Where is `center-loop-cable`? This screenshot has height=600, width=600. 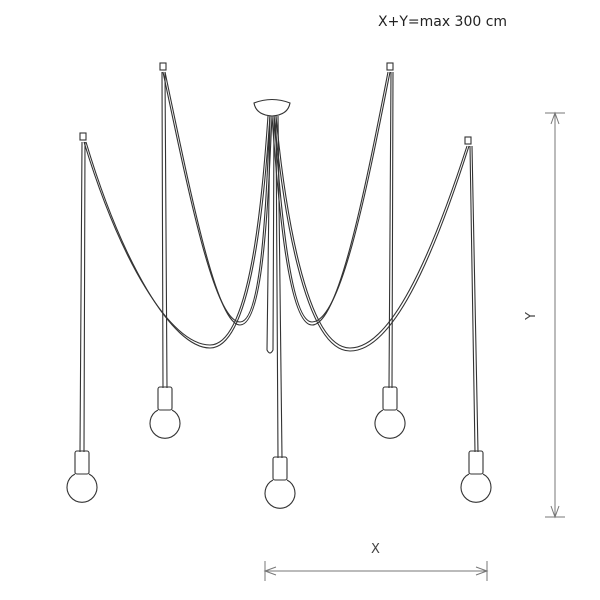
center-loop-cable is located at coordinates (270, 234).